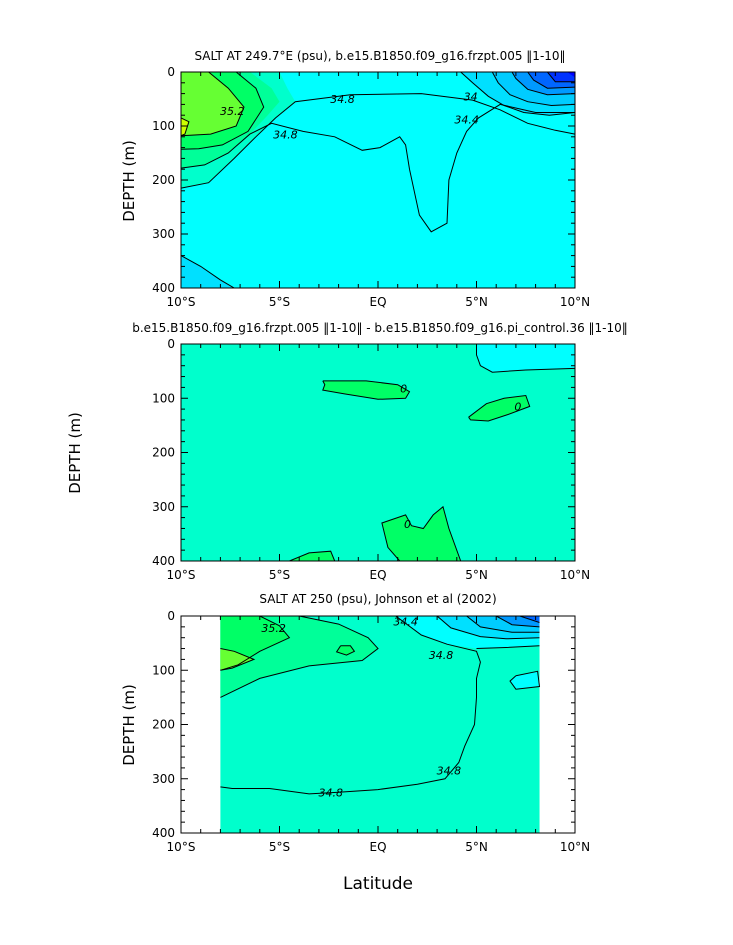 This screenshot has height=945, width=733. What do you see at coordinates (407, 524) in the screenshot?
I see `p2-contour-label-2: 0` at bounding box center [407, 524].